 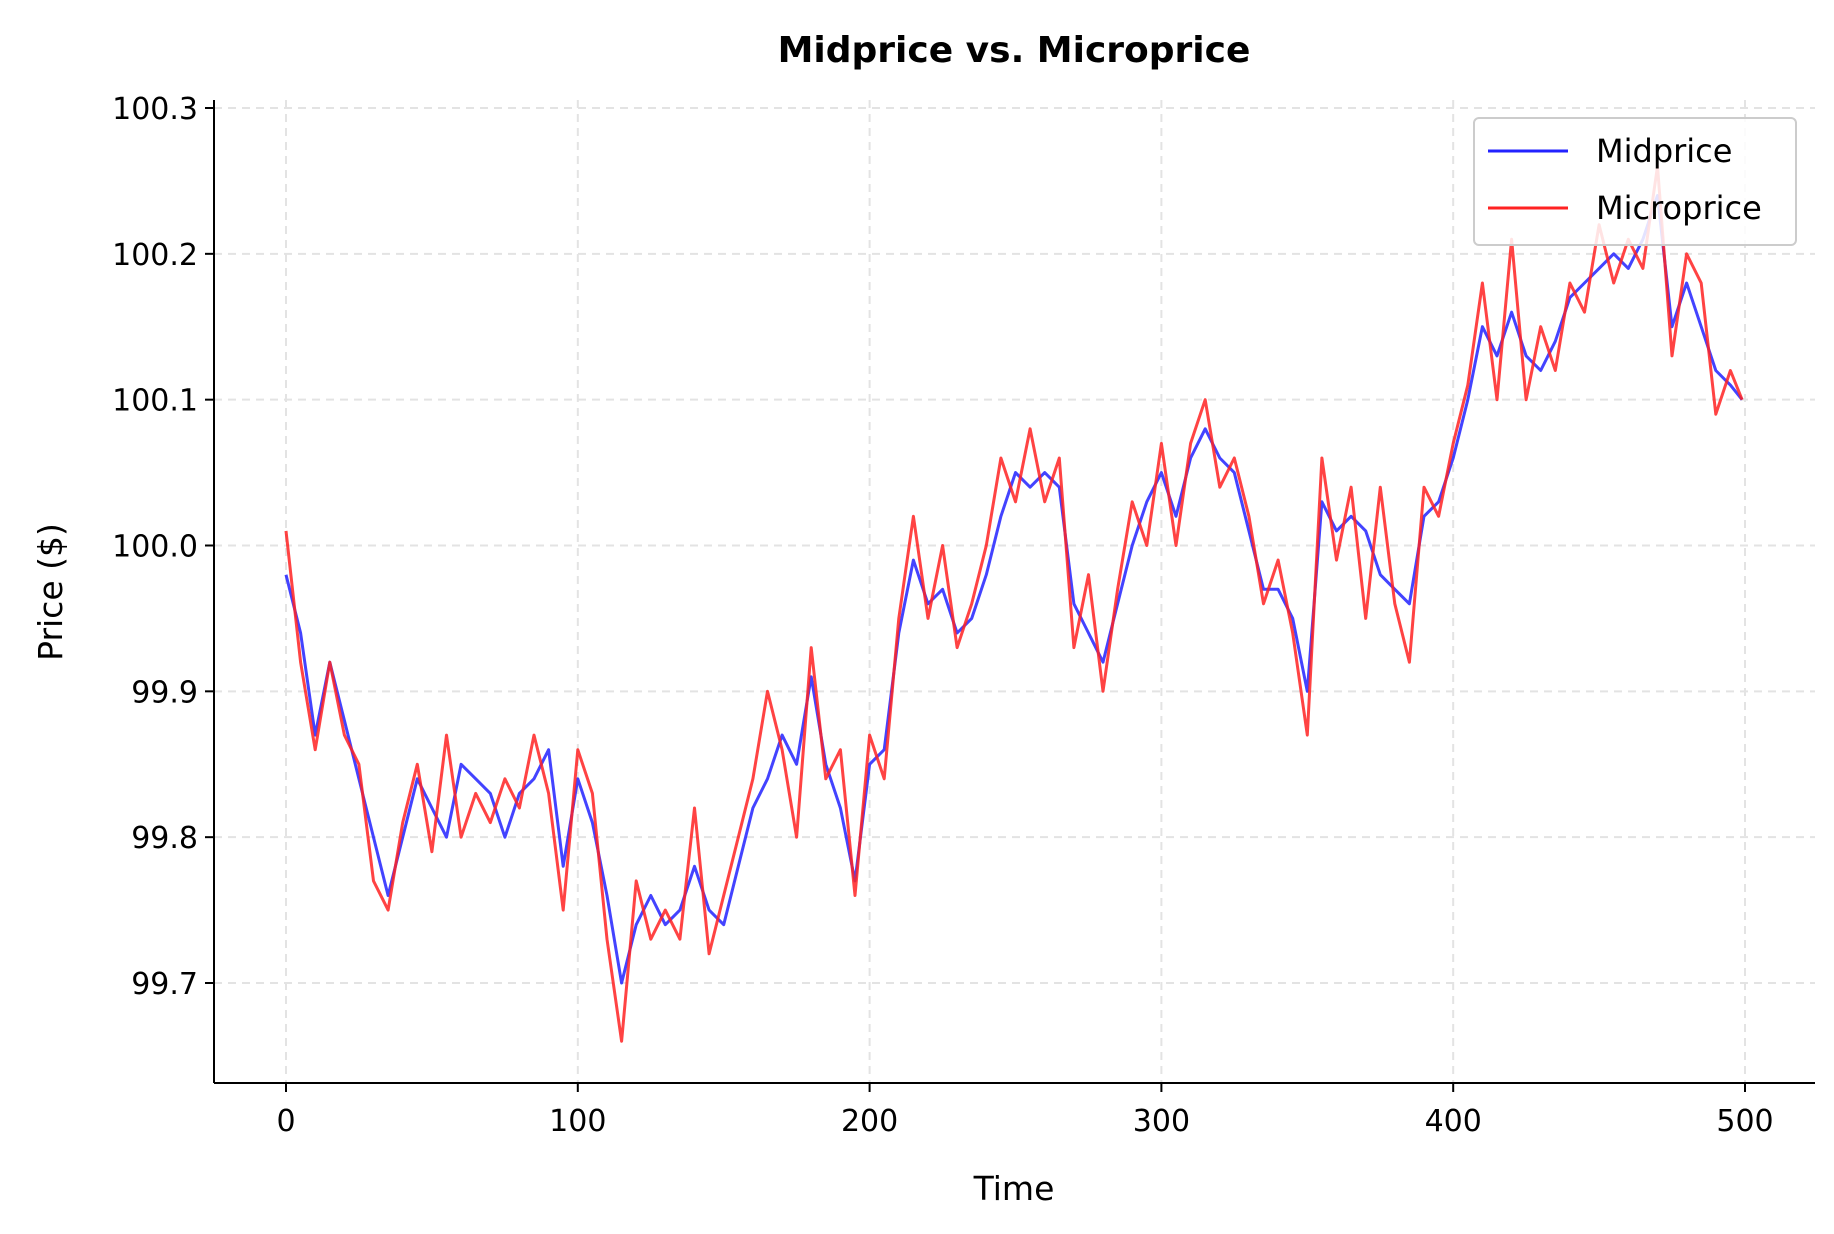 What do you see at coordinates (50, 592) in the screenshot?
I see `y-axis-label: Price ($)` at bounding box center [50, 592].